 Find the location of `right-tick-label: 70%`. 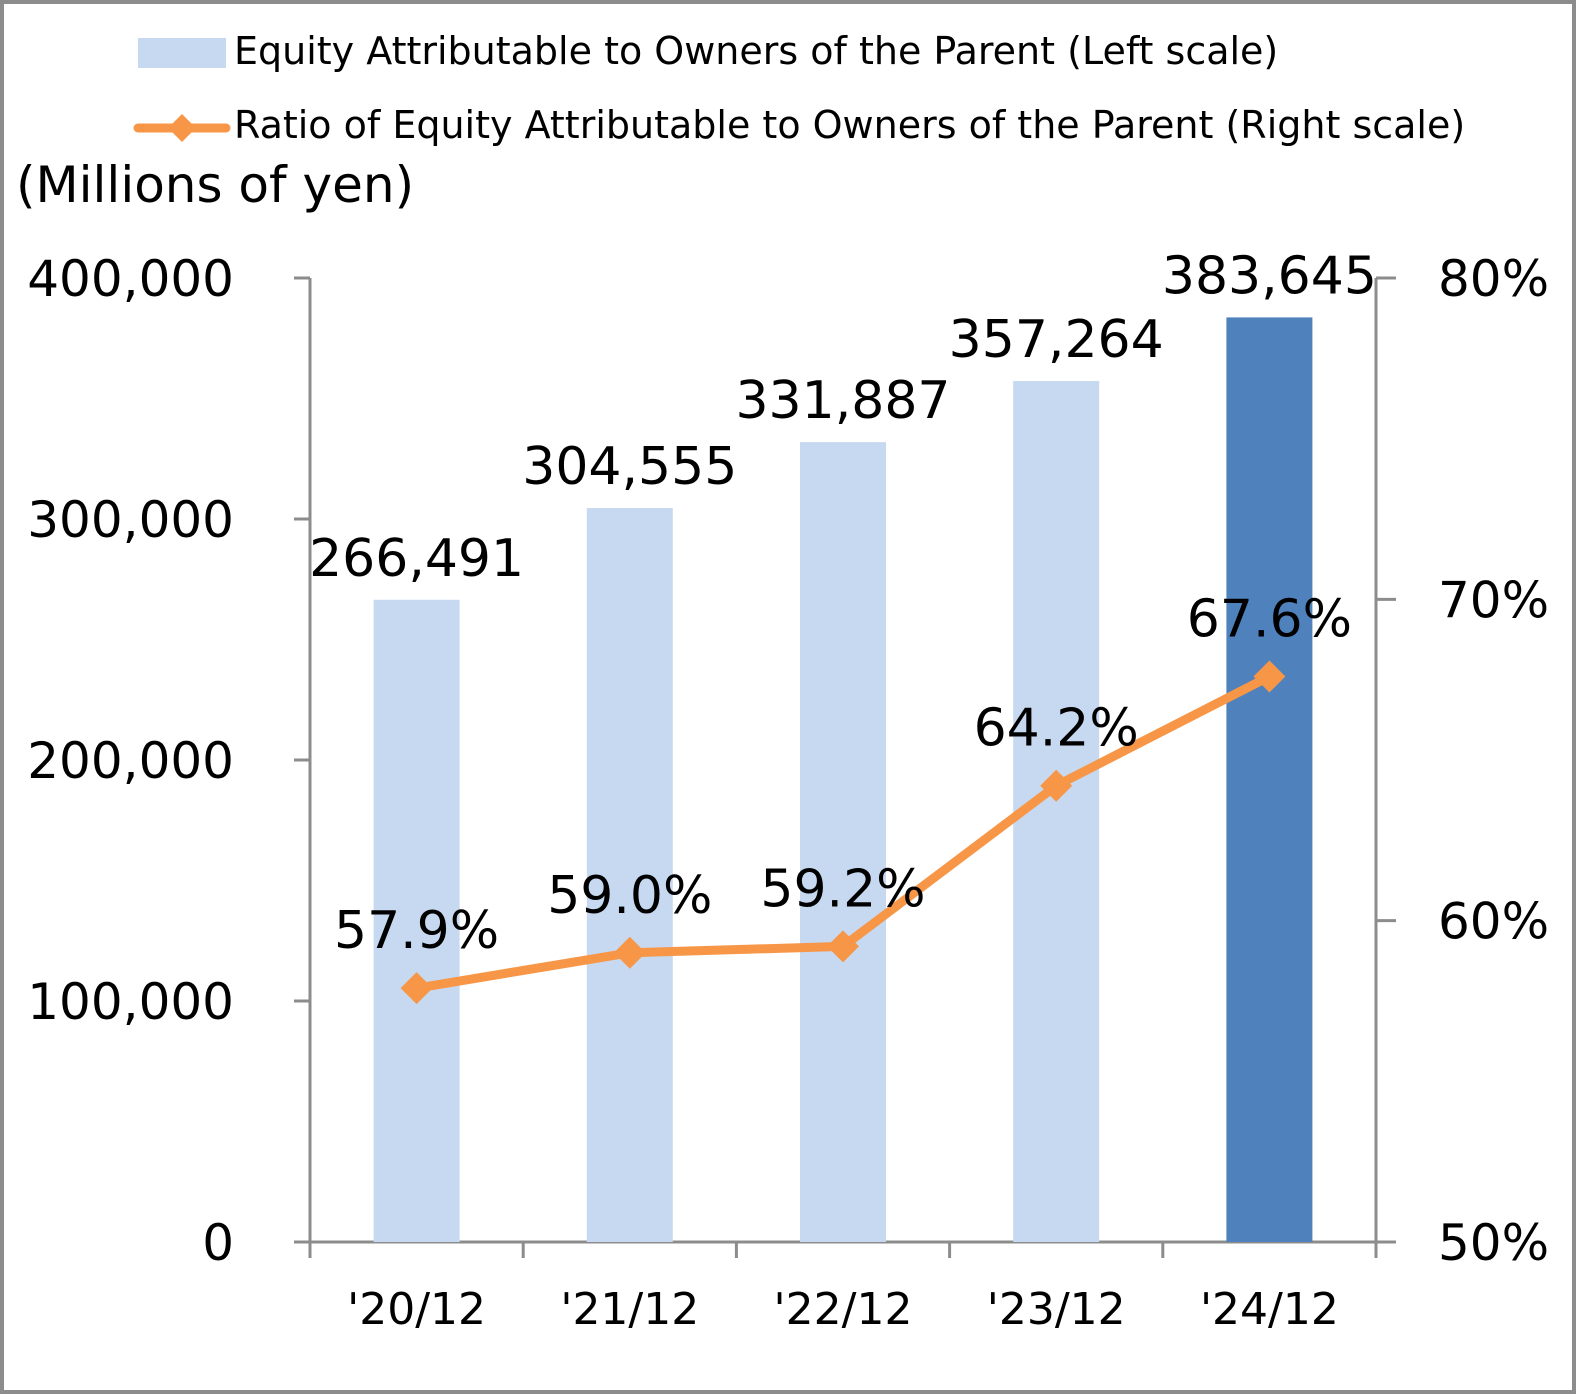

right-tick-label: 70% is located at coordinates (1493, 600).